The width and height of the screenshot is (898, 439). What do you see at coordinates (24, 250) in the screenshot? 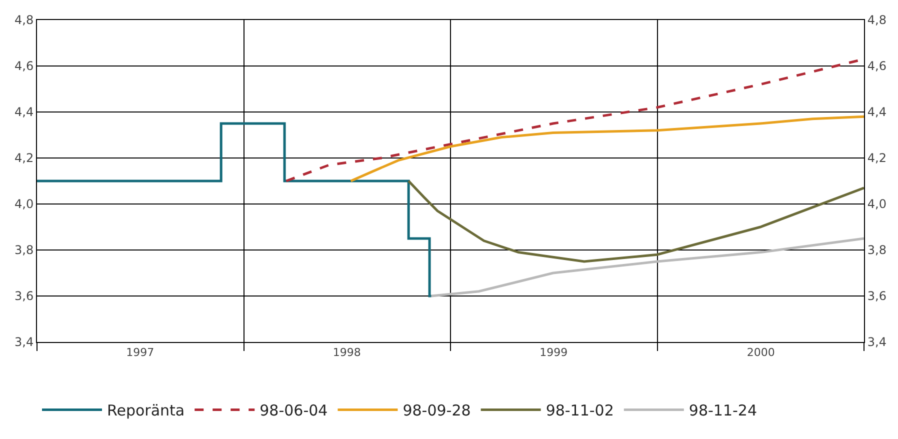
I see `y-tick-label: 3,8` at bounding box center [24, 250].